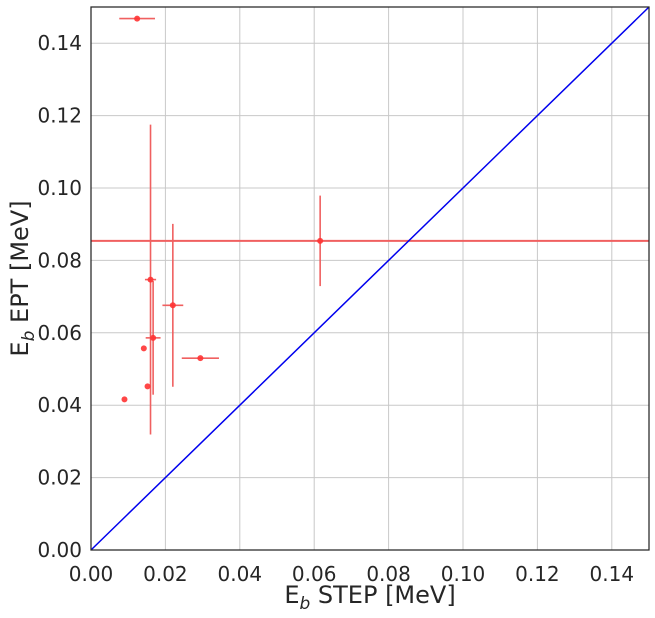  I want to click on x-axis-label-rest: STEP [MeV], so click(382, 595).